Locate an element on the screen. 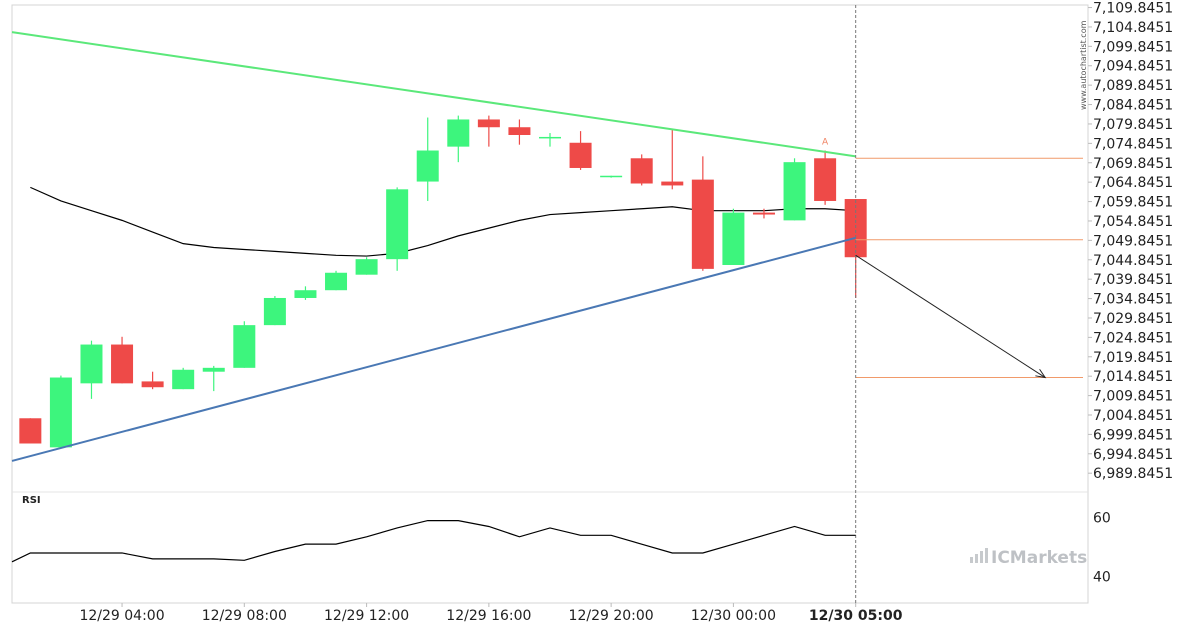 The width and height of the screenshot is (1200, 634). y-tick-label: 6,999.8451 is located at coordinates (1133, 435).